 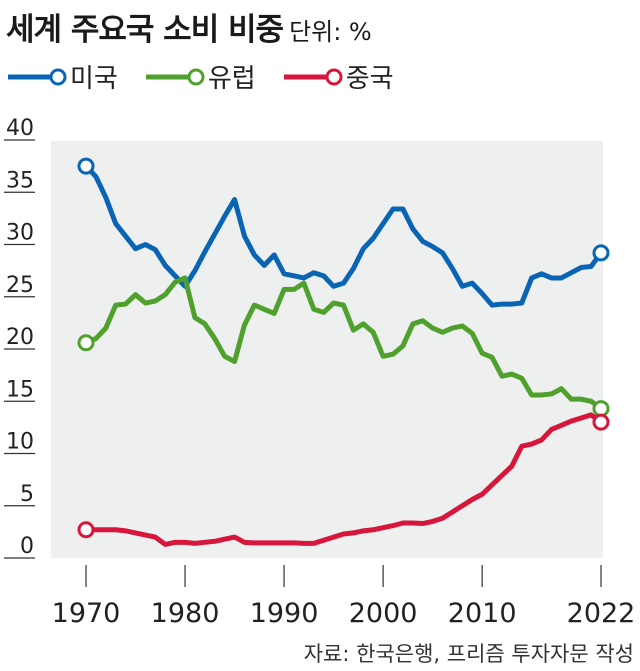 I want to click on legend-marker-europe-icon, so click(x=175, y=76).